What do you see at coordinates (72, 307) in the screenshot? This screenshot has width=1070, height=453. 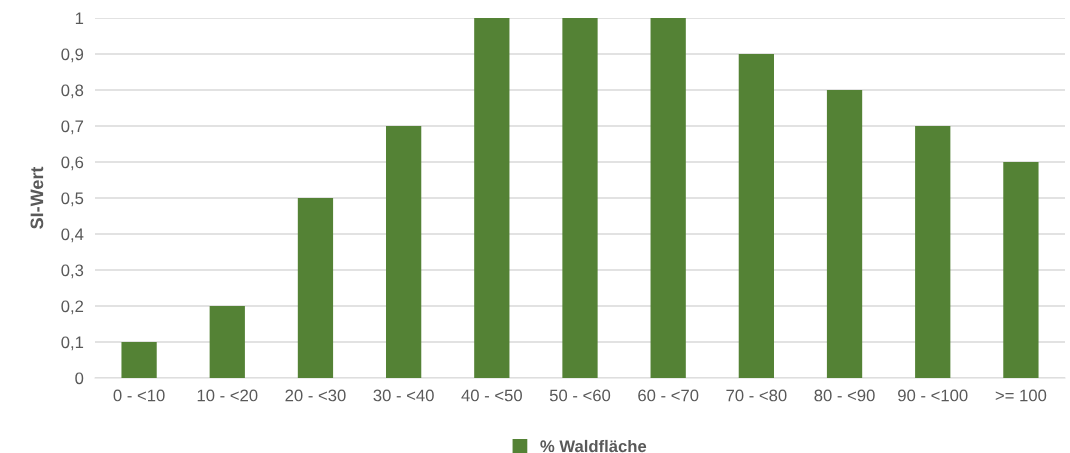 I see `y-tick-label: 0,2` at bounding box center [72, 307].